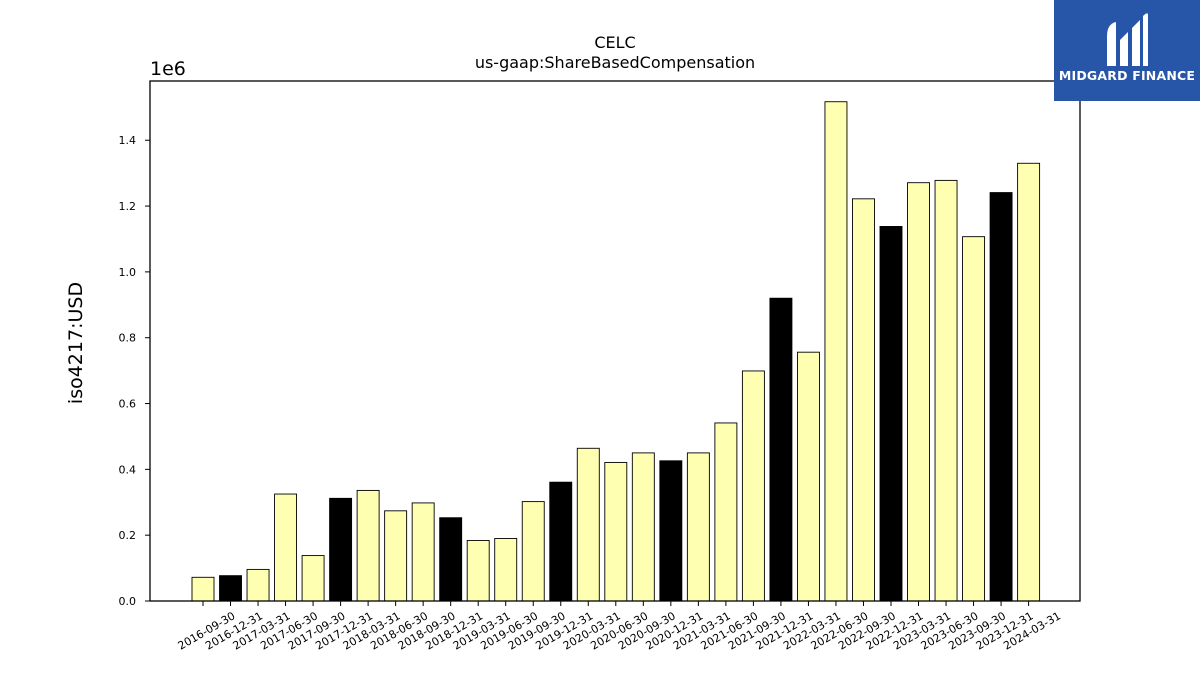 The width and height of the screenshot is (1200, 675). What do you see at coordinates (128, 206) in the screenshot?
I see `y-tick-label: 1.2` at bounding box center [128, 206].